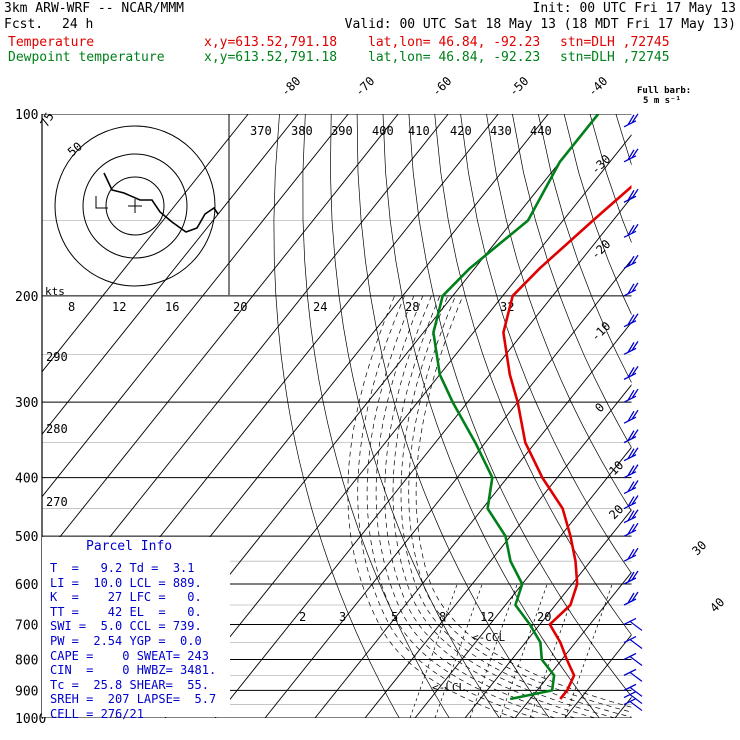 This screenshot has width=740, height=740. Describe the element at coordinates (616, 512) in the screenshot. I see `isotherm-label: 20` at that location.